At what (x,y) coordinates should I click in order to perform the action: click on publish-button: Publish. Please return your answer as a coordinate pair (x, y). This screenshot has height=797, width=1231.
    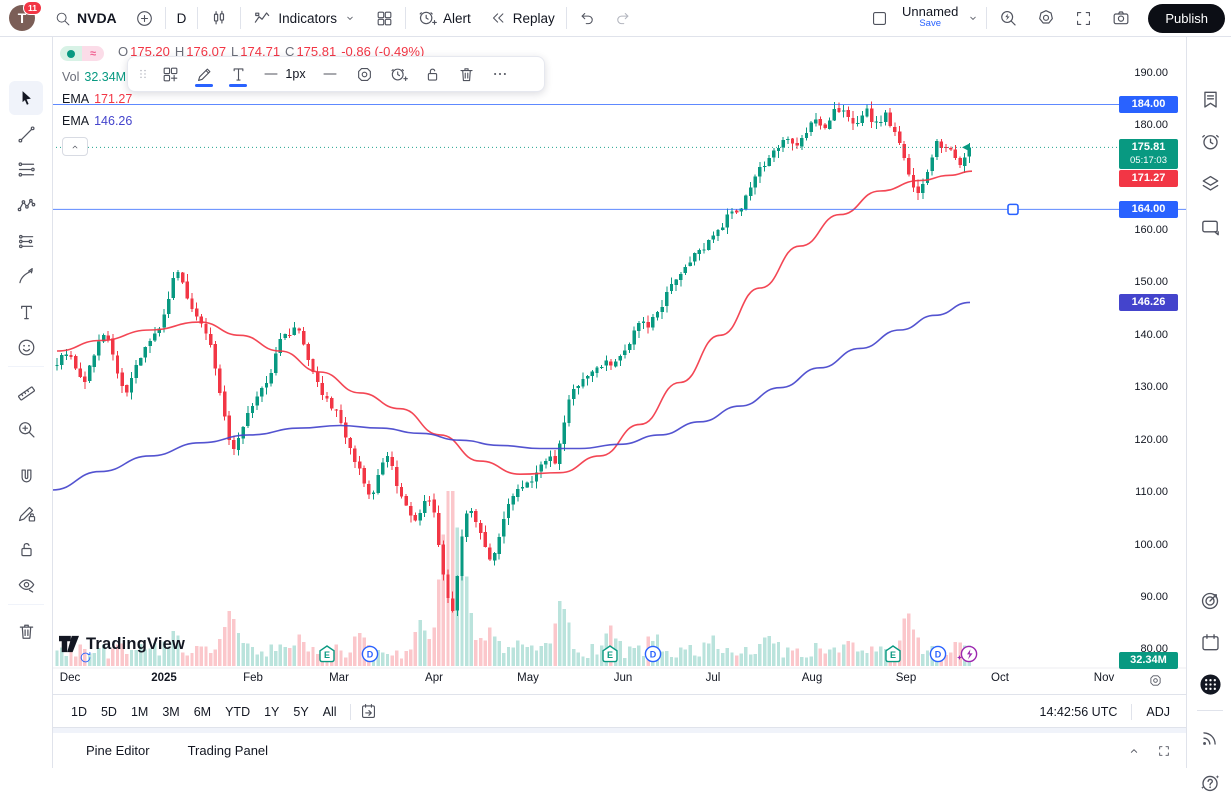
    Looking at the image, I should click on (1186, 18).